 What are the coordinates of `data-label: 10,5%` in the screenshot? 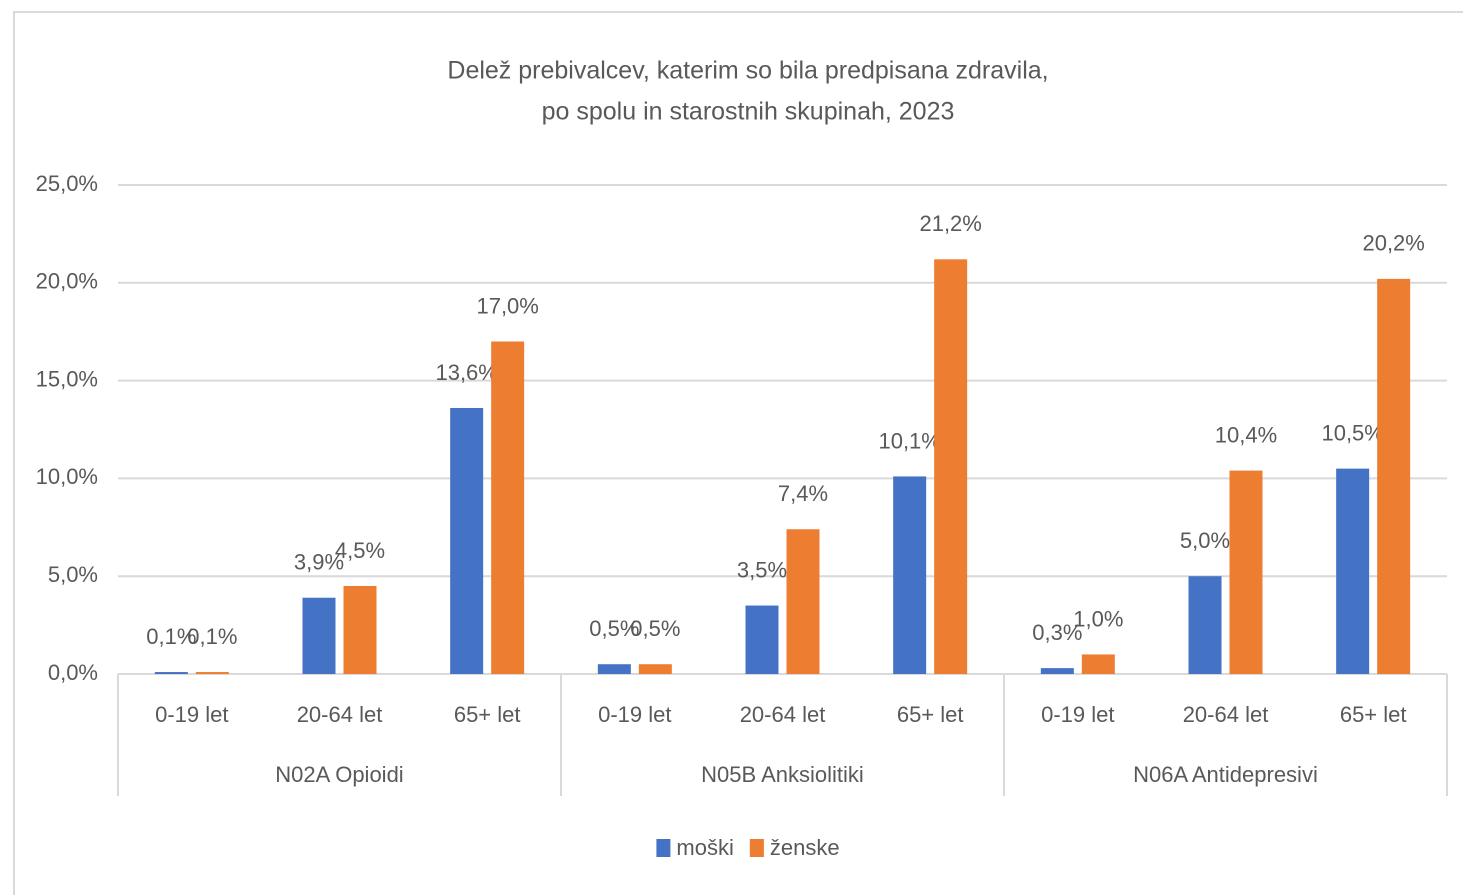 It's located at (1352, 432).